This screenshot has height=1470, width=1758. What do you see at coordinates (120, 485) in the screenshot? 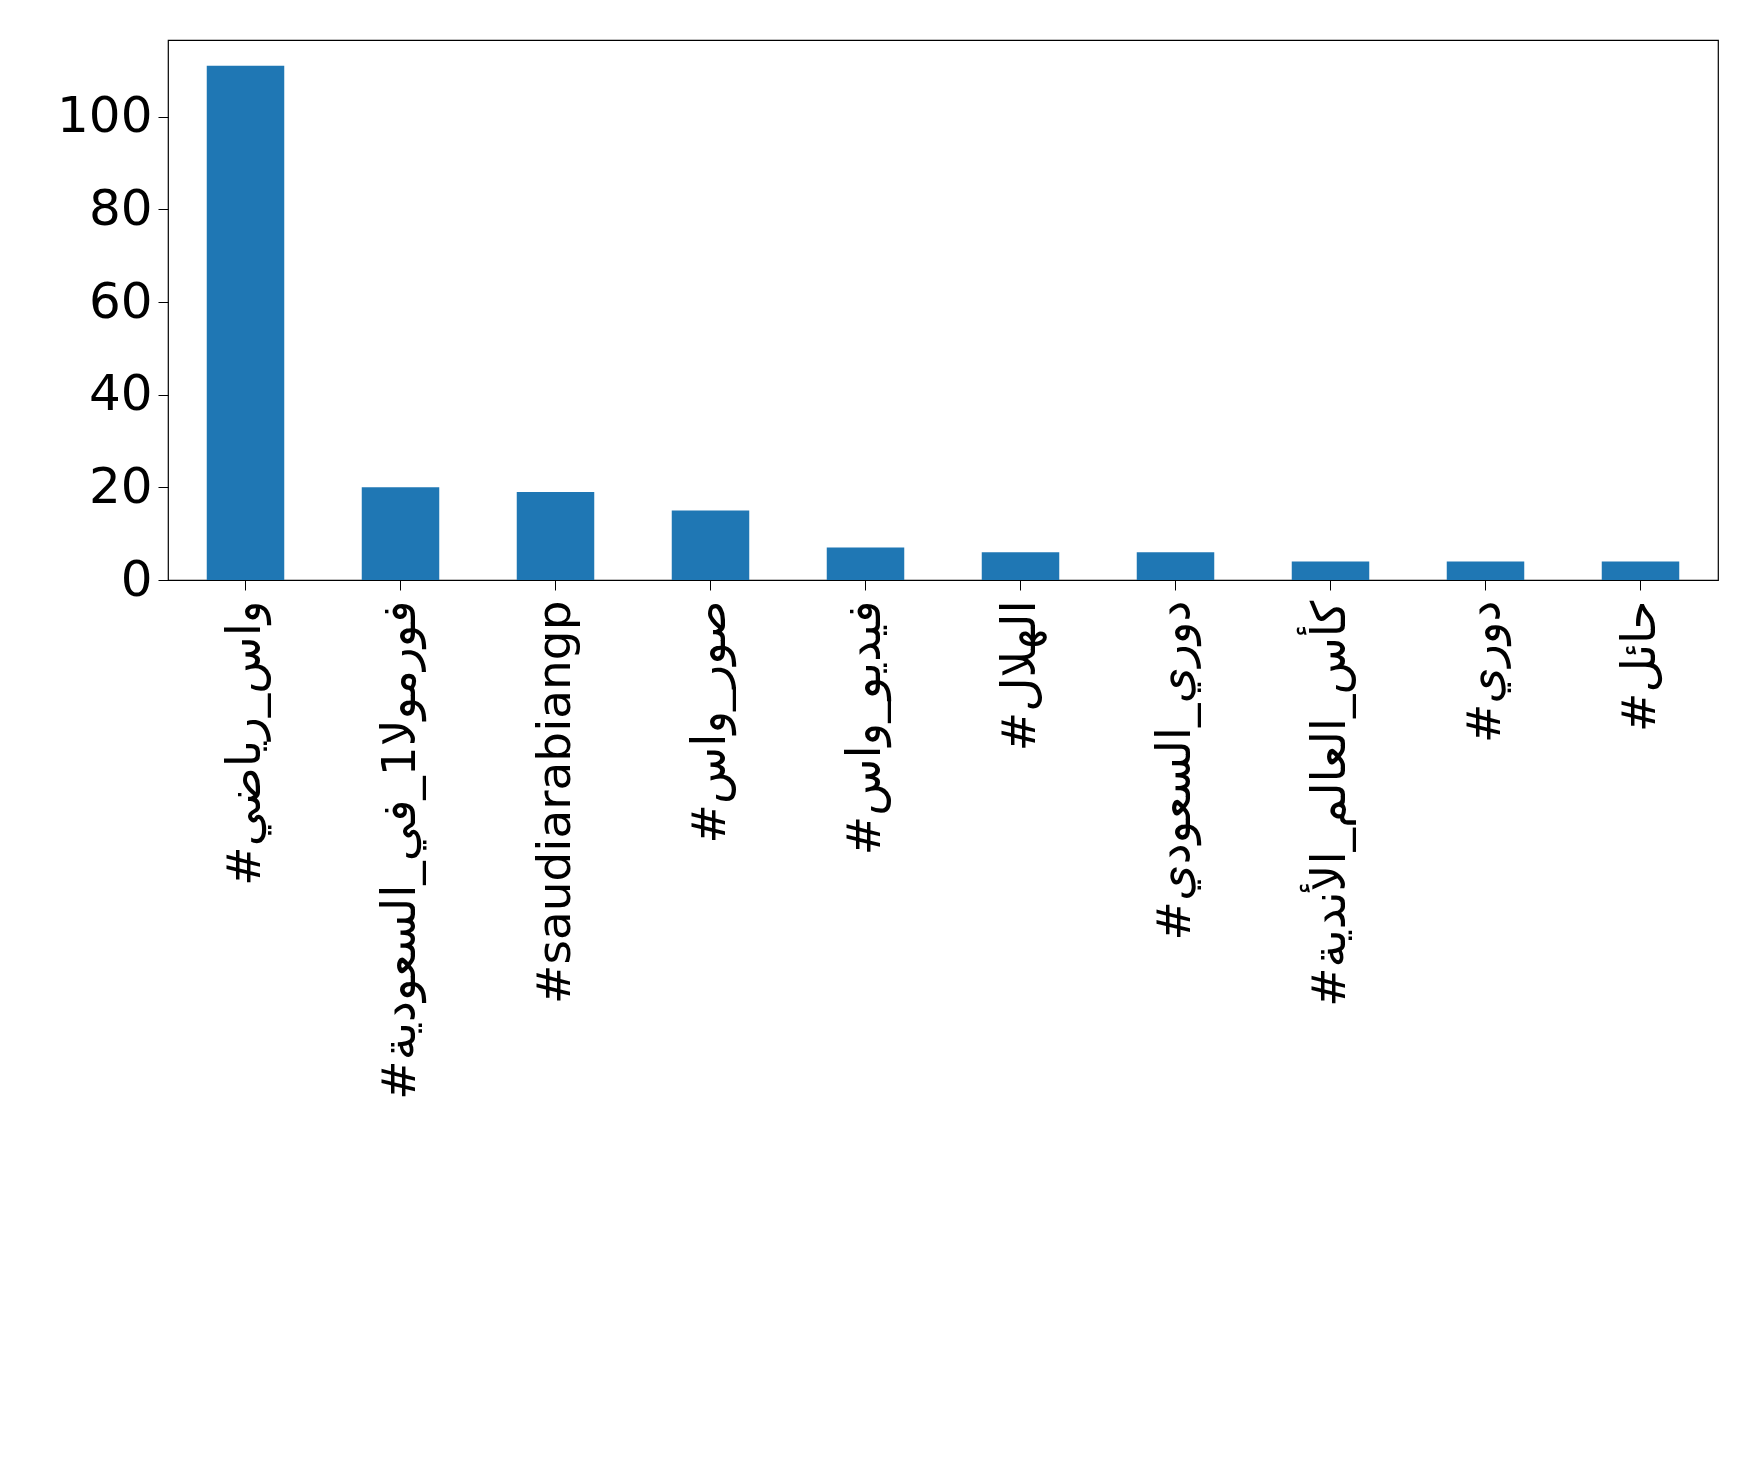
I see `y-tick-label: 20` at bounding box center [120, 485].